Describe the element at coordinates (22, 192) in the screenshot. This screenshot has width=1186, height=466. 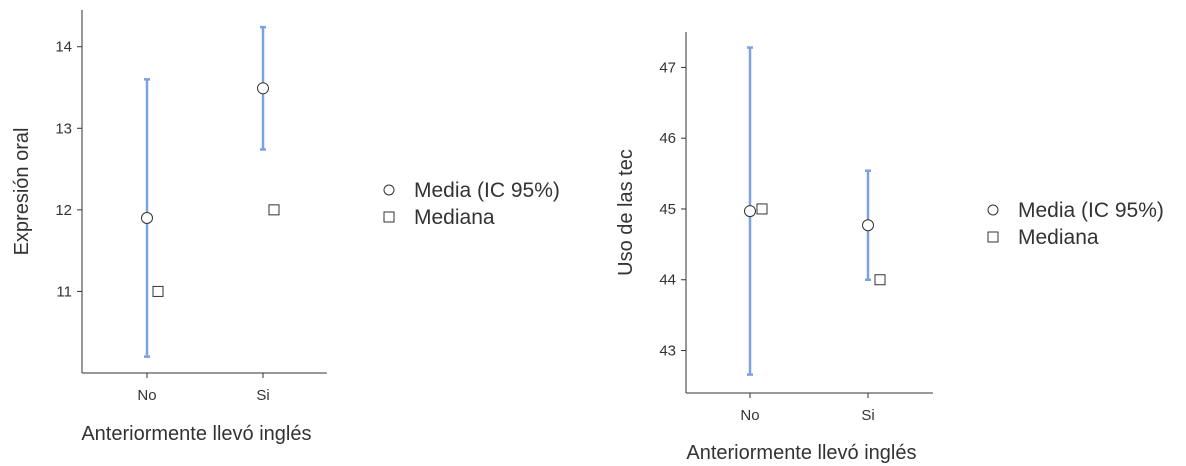
I see `y-axis-title: Expresión oral` at that location.